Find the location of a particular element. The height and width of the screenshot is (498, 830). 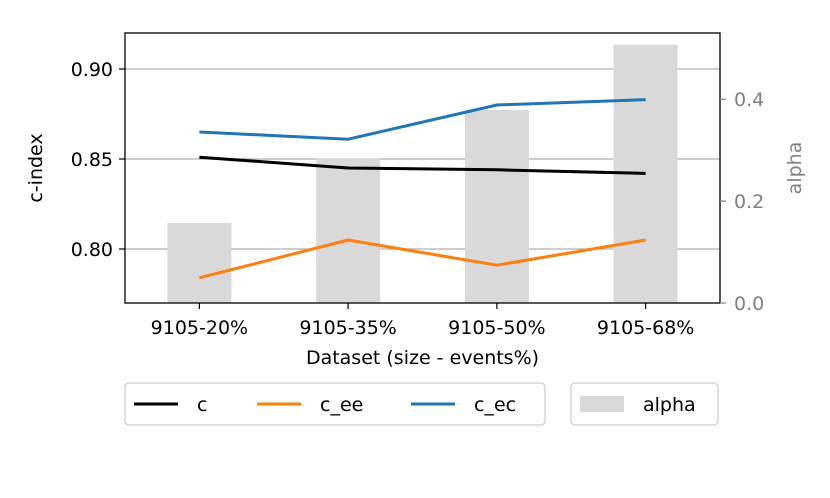

y-tick-label-left-2: 0.90 is located at coordinates (92, 70).